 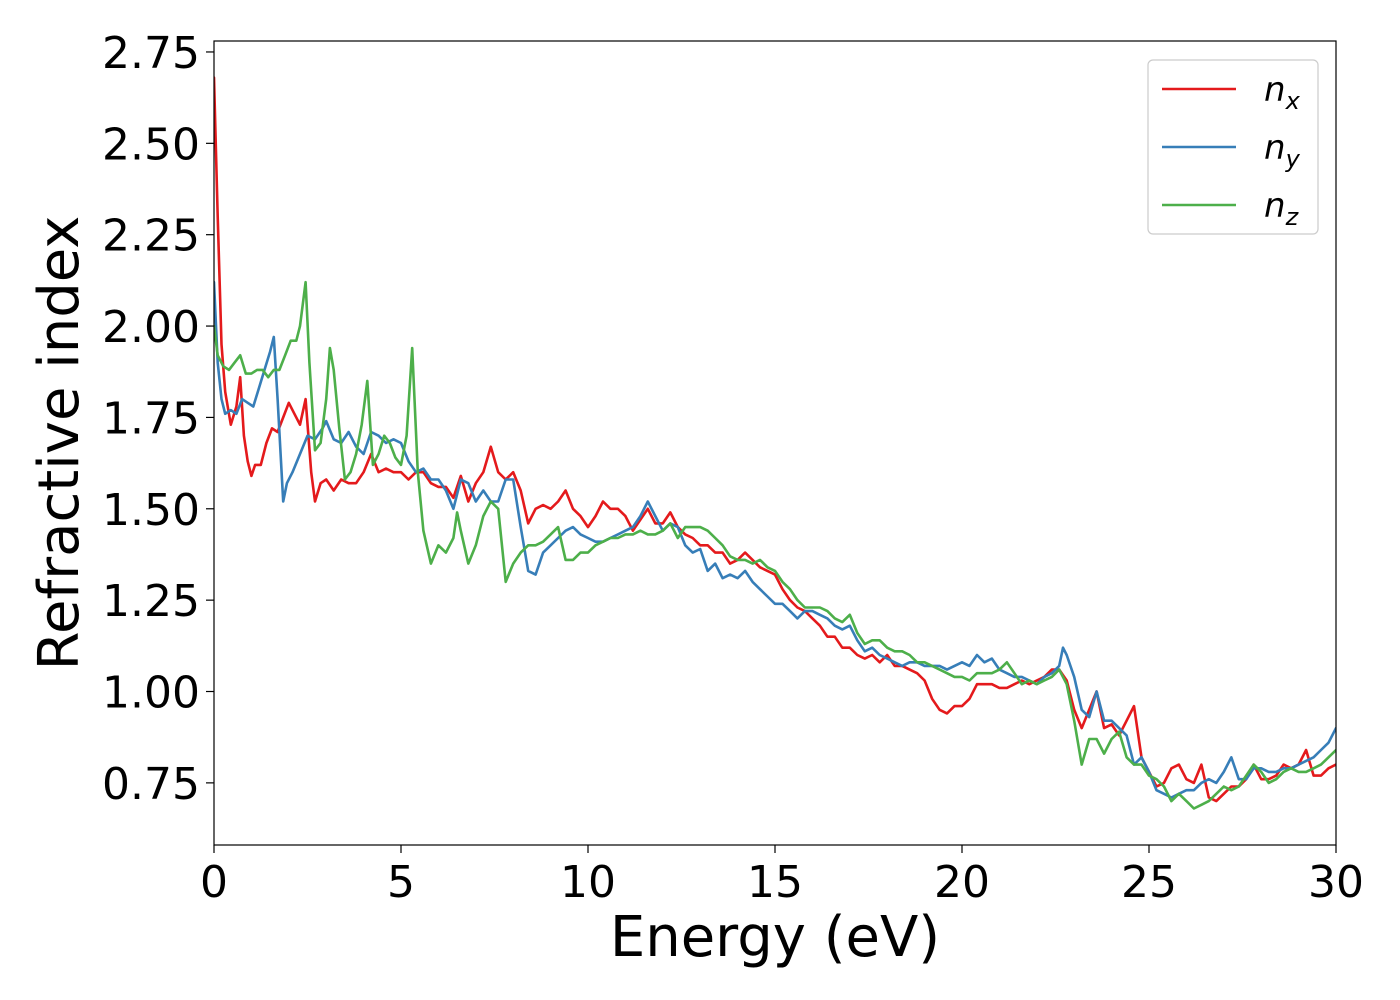 What do you see at coordinates (401, 882) in the screenshot?
I see `x-tick-label: 5` at bounding box center [401, 882].